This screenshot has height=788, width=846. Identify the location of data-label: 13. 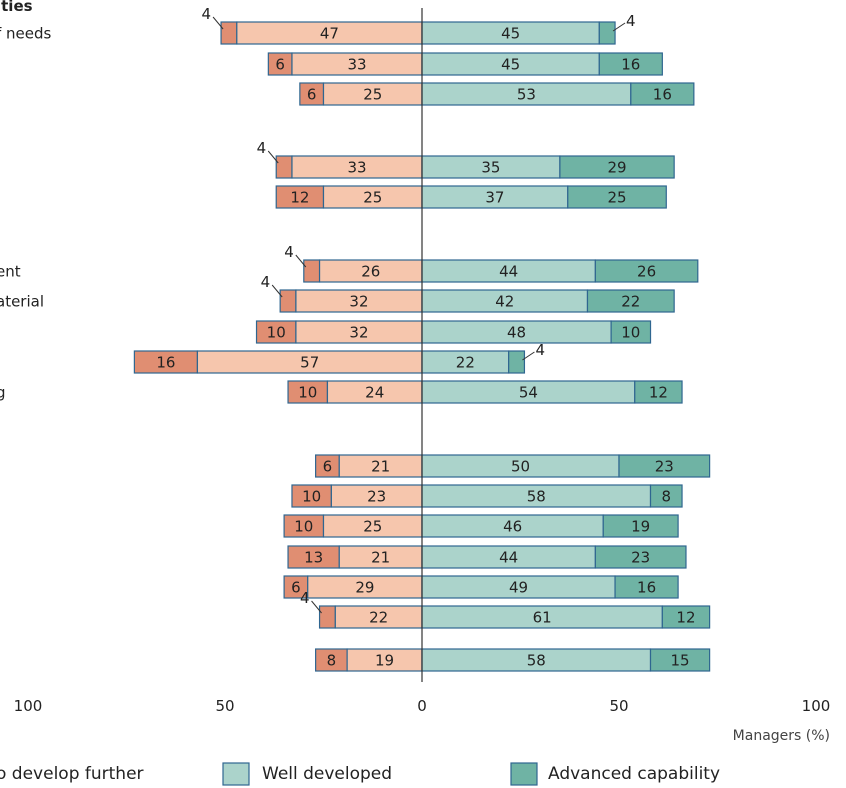
(313, 558).